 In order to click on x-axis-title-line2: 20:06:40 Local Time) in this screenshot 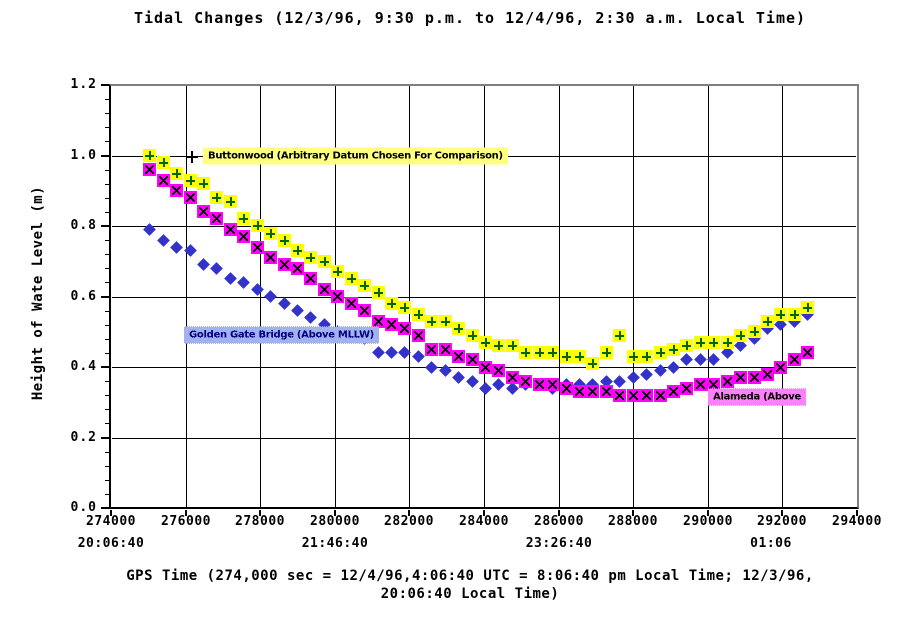, I will do `click(470, 594)`.